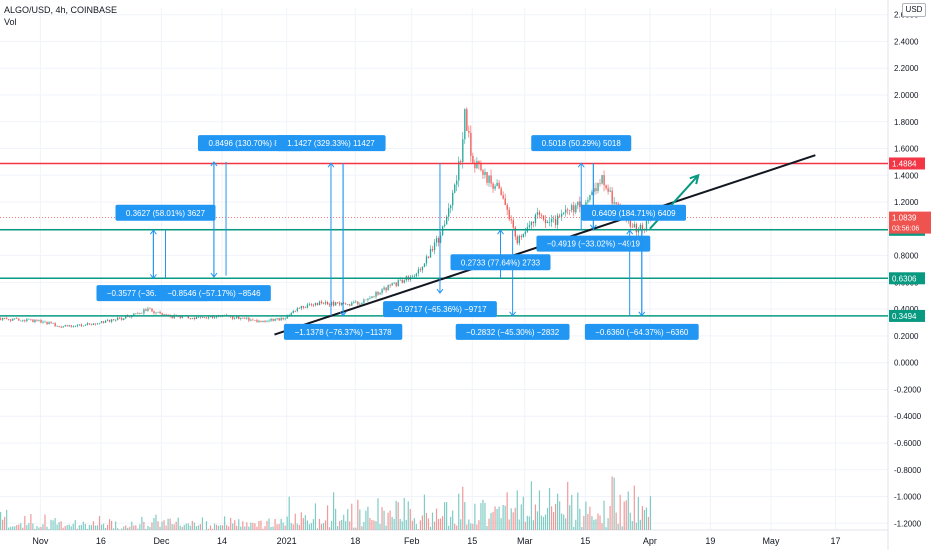  What do you see at coordinates (60, 10) in the screenshot?
I see `symbol-label: ALGO/USD, 4h, COINBASE` at bounding box center [60, 10].